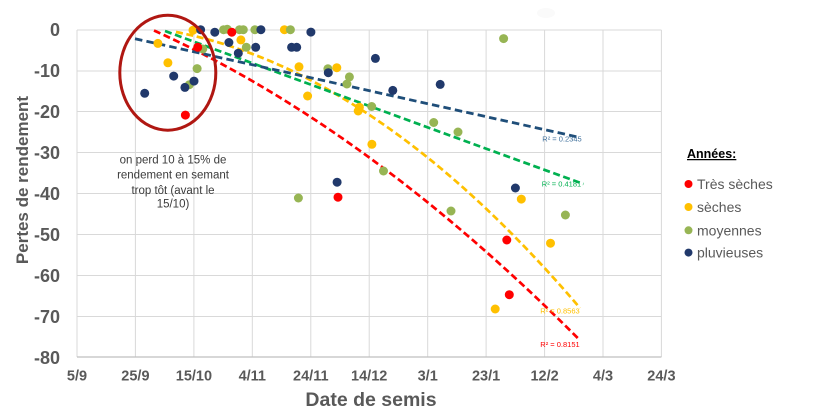 The width and height of the screenshot is (820, 415). Describe the element at coordinates (369, 377) in the screenshot. I see `svg-text: 14/12` at that location.